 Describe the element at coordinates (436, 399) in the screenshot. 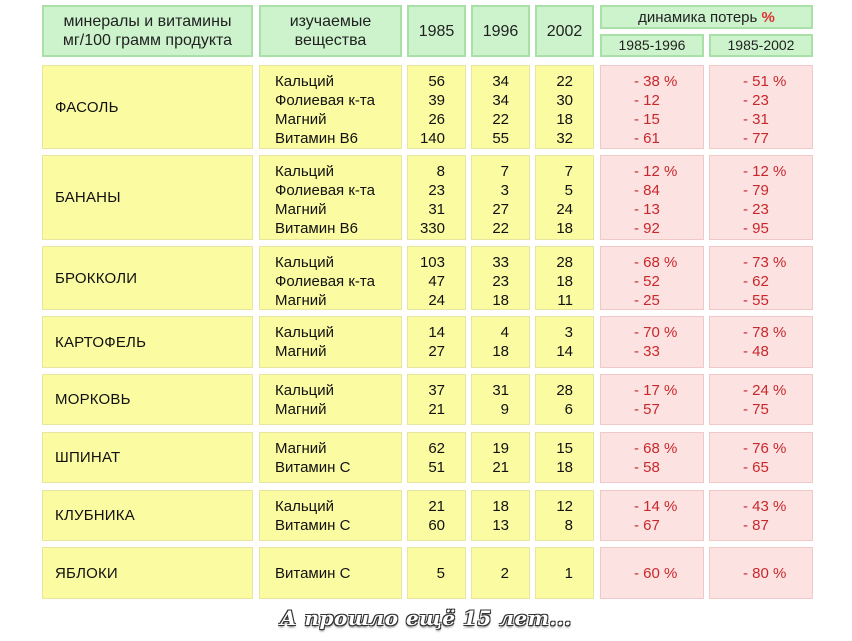

I see `cell-v1985: 37 21` at that location.